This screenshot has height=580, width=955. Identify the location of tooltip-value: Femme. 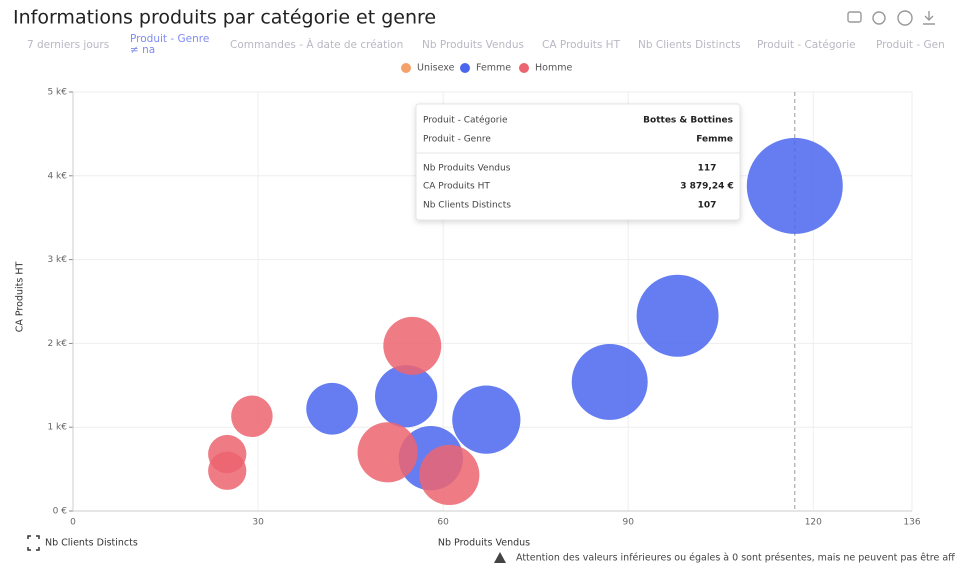
(714, 140).